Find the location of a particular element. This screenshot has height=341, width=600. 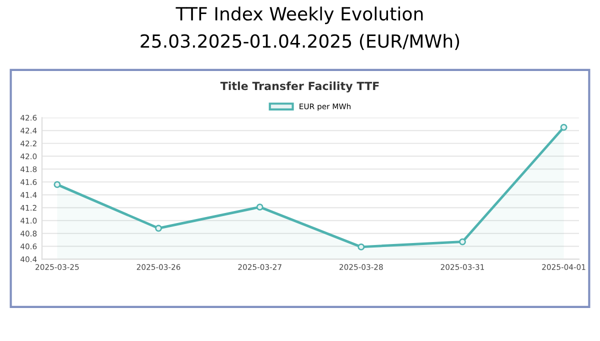

chart-subtitle: 25.03.2025-01.04.2025 (EUR/MWh) is located at coordinates (300, 42).